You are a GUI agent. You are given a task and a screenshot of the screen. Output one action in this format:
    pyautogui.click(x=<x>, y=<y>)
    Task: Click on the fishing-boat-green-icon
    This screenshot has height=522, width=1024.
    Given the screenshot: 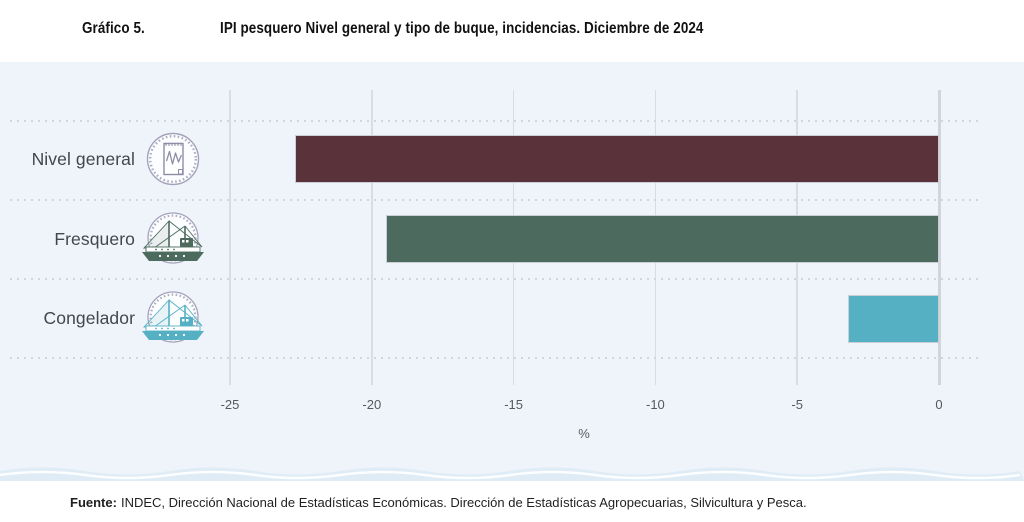 What is the action you would take?
    pyautogui.click(x=173, y=239)
    